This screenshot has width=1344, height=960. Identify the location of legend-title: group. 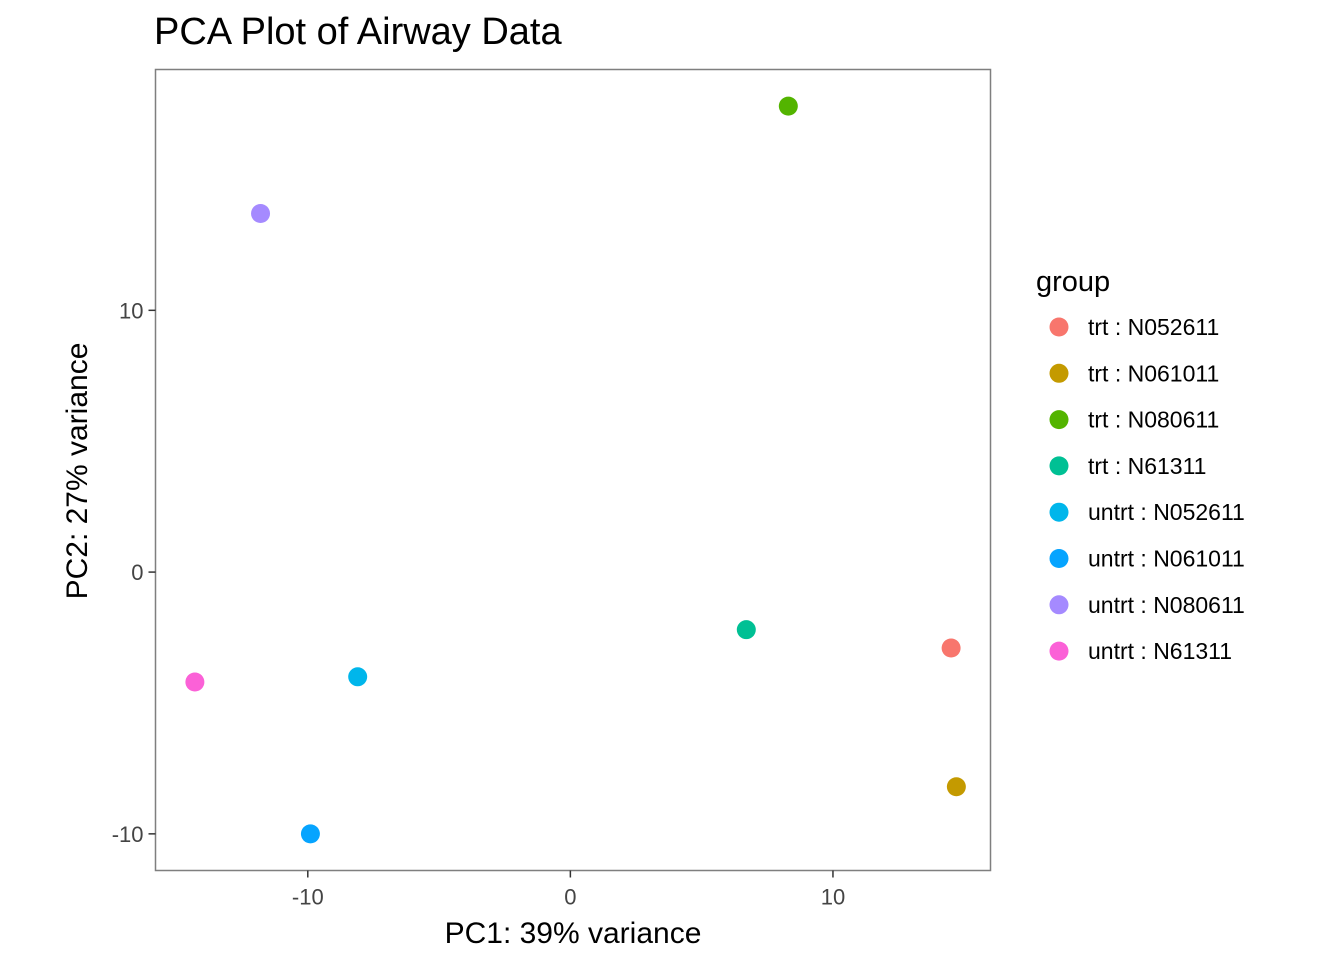
(1073, 282).